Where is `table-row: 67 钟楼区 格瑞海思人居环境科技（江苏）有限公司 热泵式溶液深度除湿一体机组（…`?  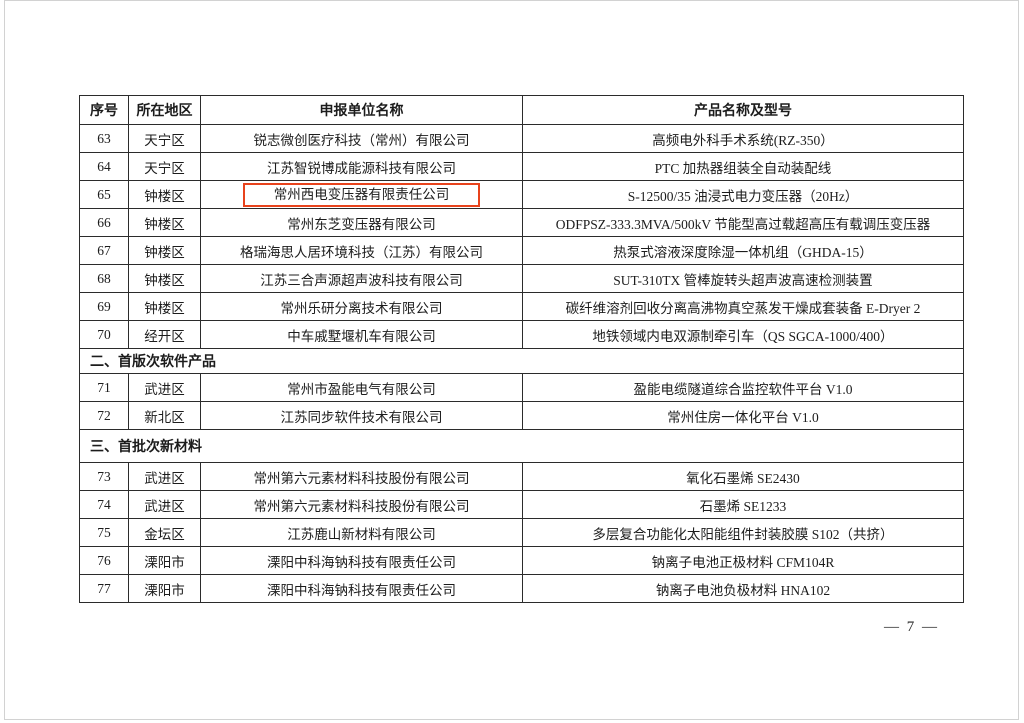 table-row: 67 钟楼区 格瑞海思人居环境科技（江苏）有限公司 热泵式溶液深度除湿一体机组（… is located at coordinates (521, 250).